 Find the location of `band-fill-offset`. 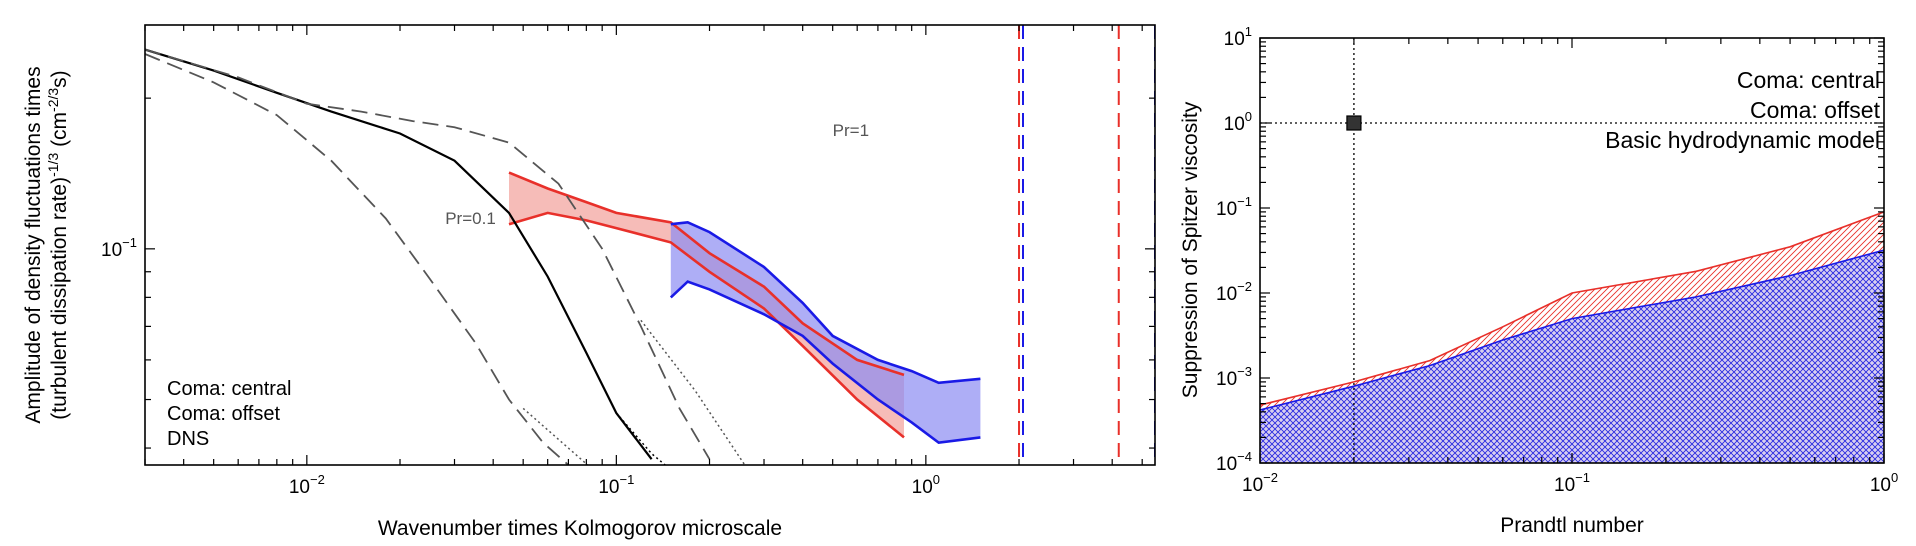

band-fill-offset is located at coordinates (825, 332).